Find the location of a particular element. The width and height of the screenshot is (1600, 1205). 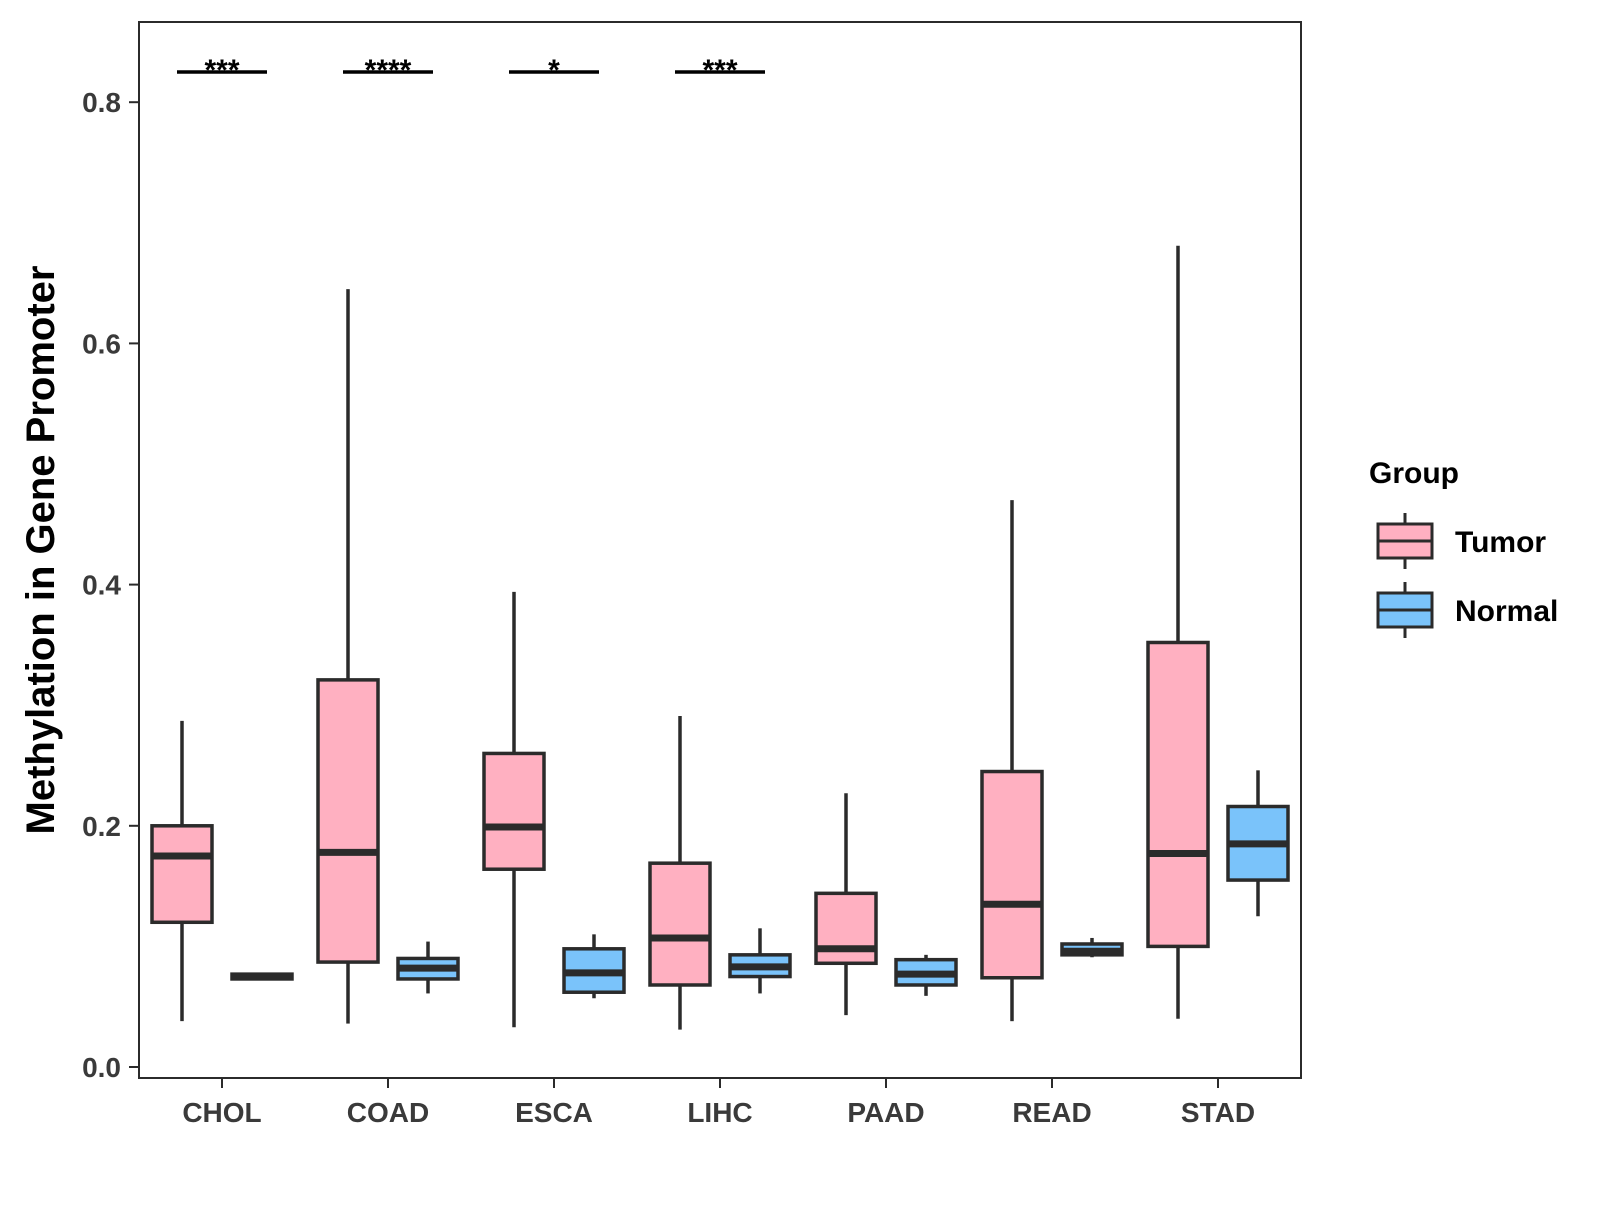

box-normal-lihc is located at coordinates (760, 961).